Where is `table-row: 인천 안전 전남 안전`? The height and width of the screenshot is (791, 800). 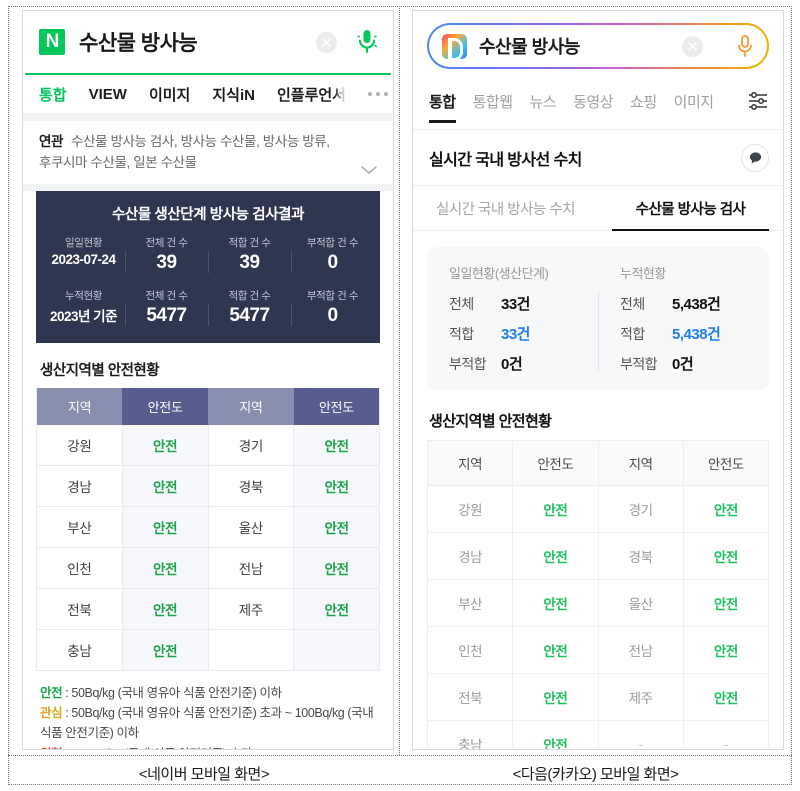 table-row: 인천 안전 전남 안전 is located at coordinates (598, 650).